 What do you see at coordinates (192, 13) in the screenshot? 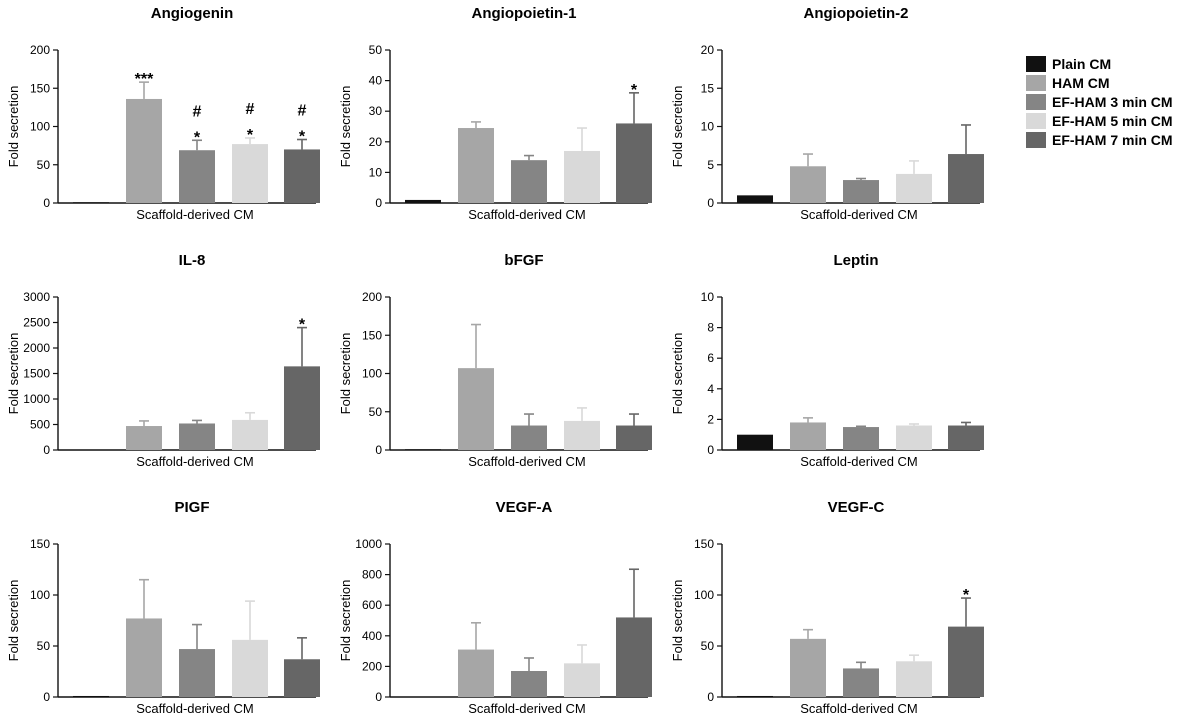
I see `chart-title: Angiogenin` at bounding box center [192, 13].